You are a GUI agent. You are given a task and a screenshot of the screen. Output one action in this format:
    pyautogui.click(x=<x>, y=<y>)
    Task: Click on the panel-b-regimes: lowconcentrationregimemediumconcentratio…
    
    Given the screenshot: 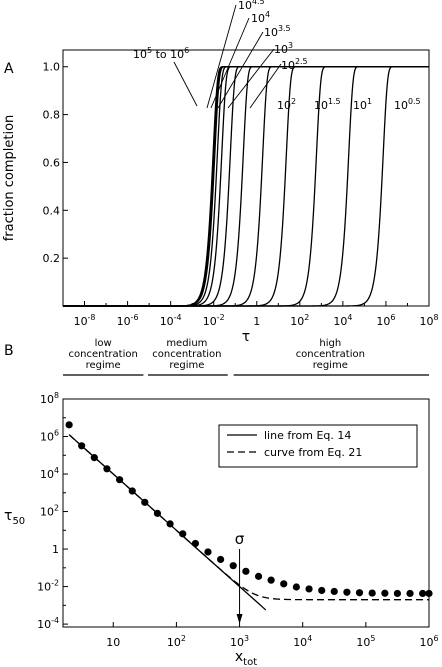 What is the action you would take?
    pyautogui.click(x=246, y=357)
    